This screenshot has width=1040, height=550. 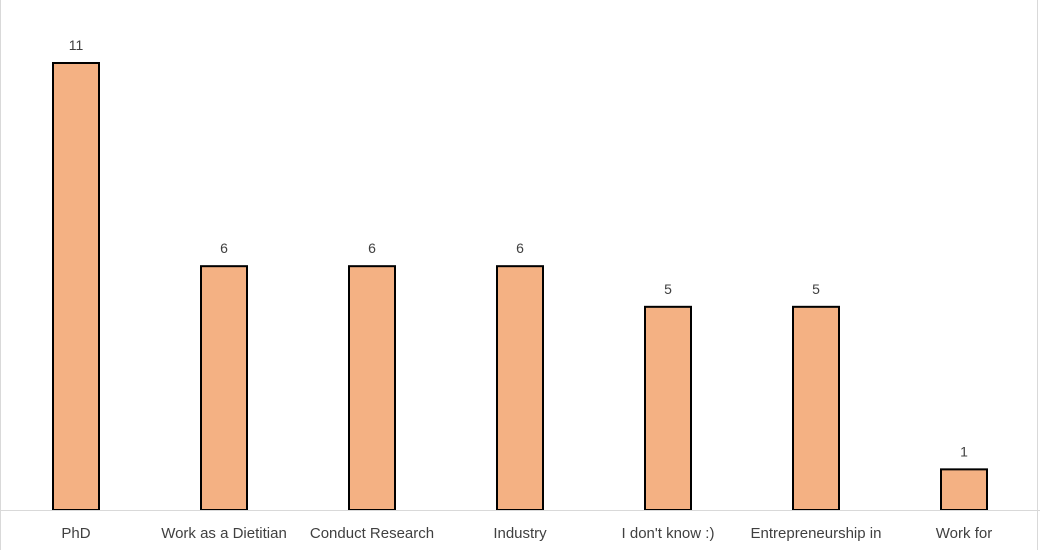 What do you see at coordinates (816, 289) in the screenshot?
I see `data-label-5: 5` at bounding box center [816, 289].